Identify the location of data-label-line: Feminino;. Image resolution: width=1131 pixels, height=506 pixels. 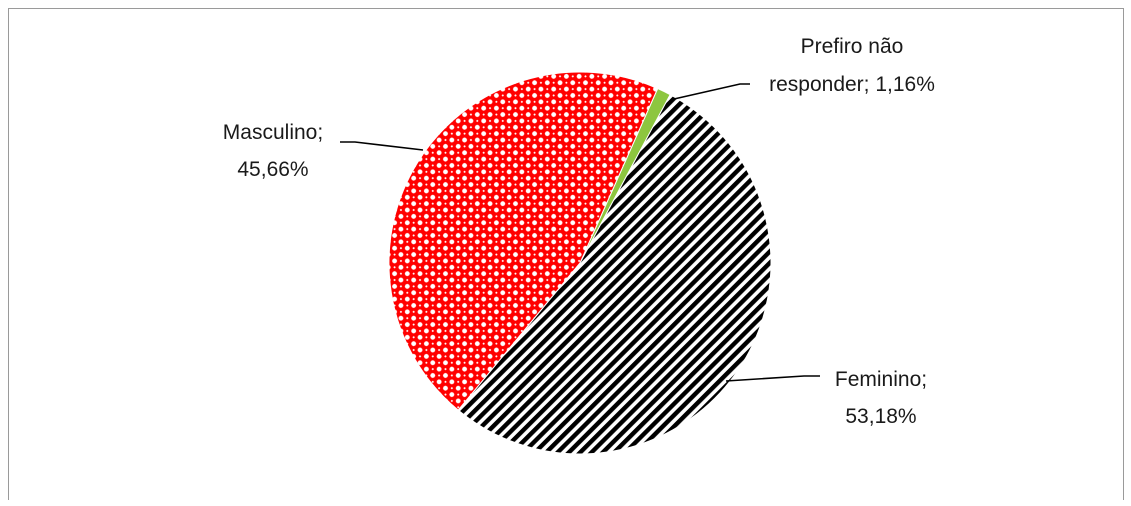
(881, 379).